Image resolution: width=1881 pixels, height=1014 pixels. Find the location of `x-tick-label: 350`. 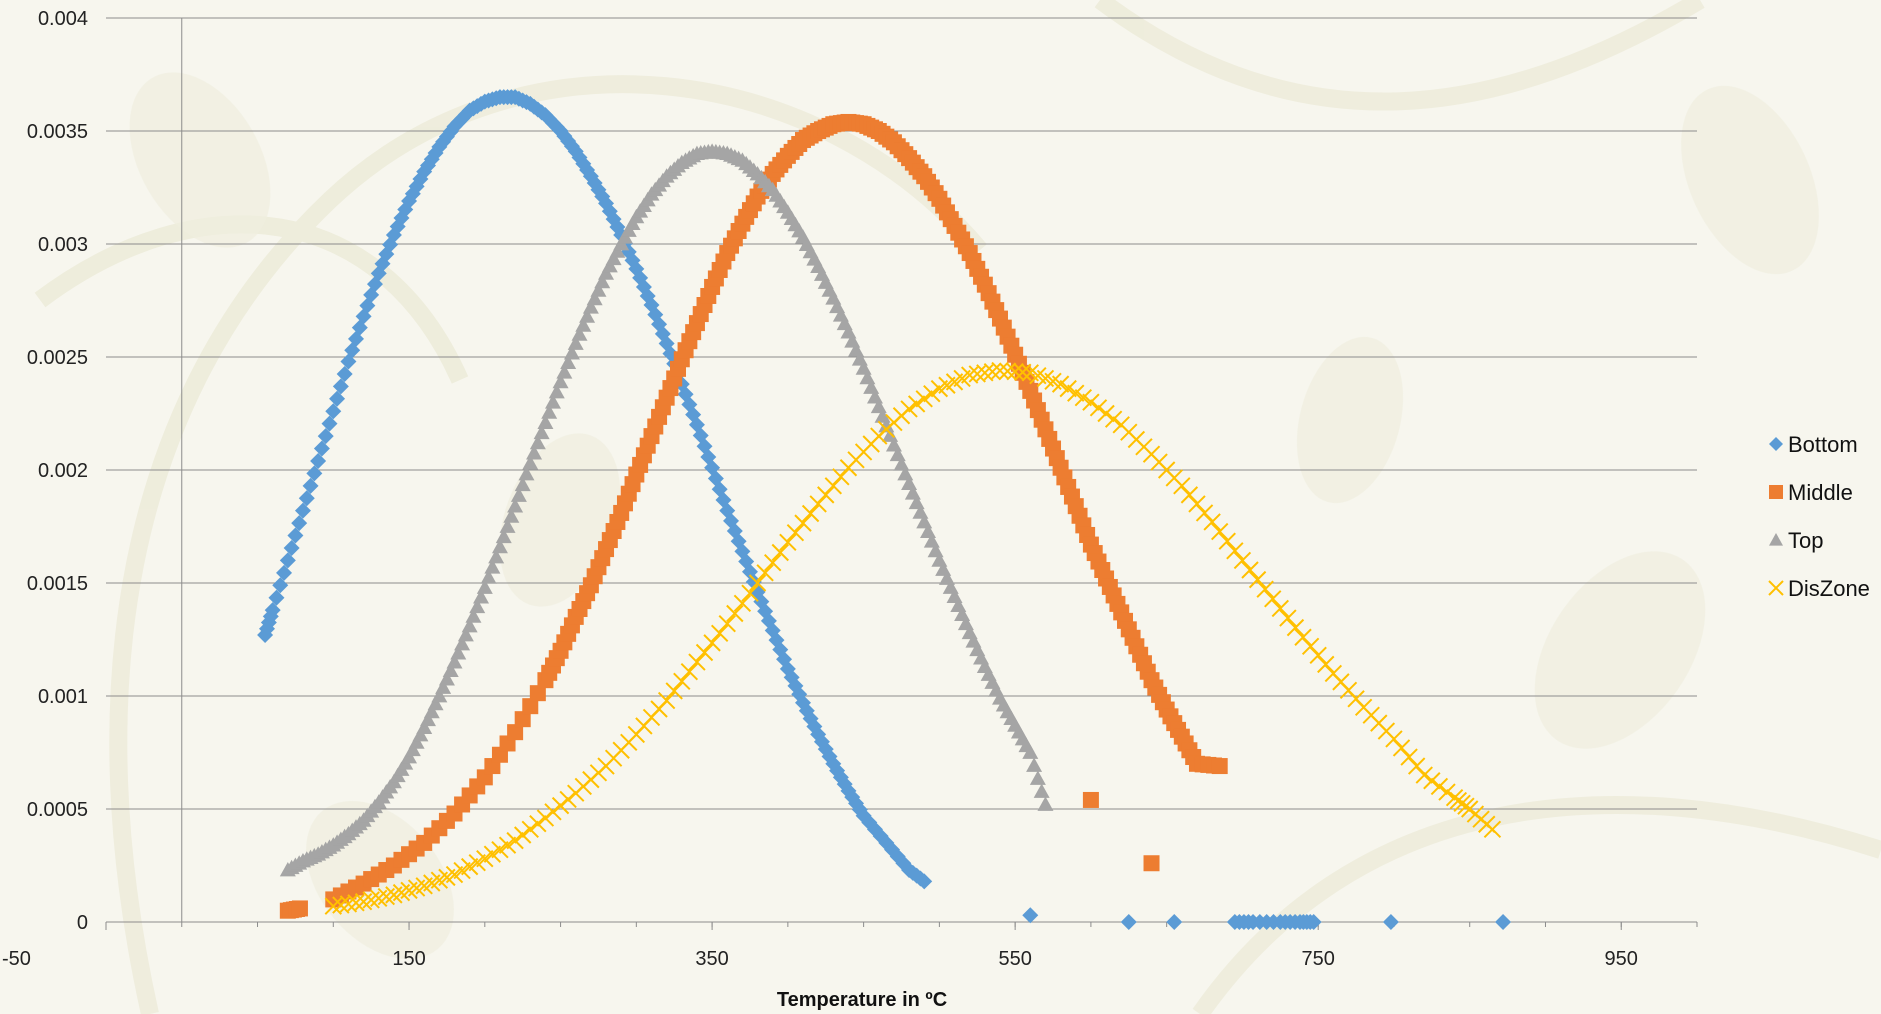

x-tick-label: 350 is located at coordinates (711, 959).